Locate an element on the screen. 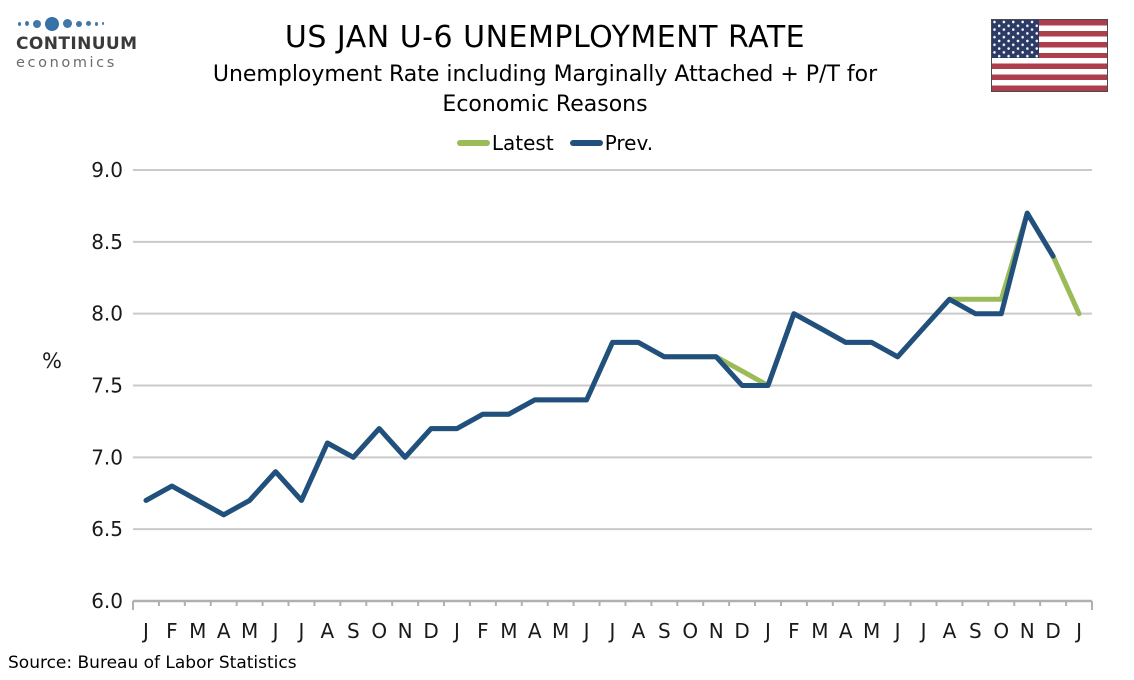  continuum-dots-icon is located at coordinates (91, 23).